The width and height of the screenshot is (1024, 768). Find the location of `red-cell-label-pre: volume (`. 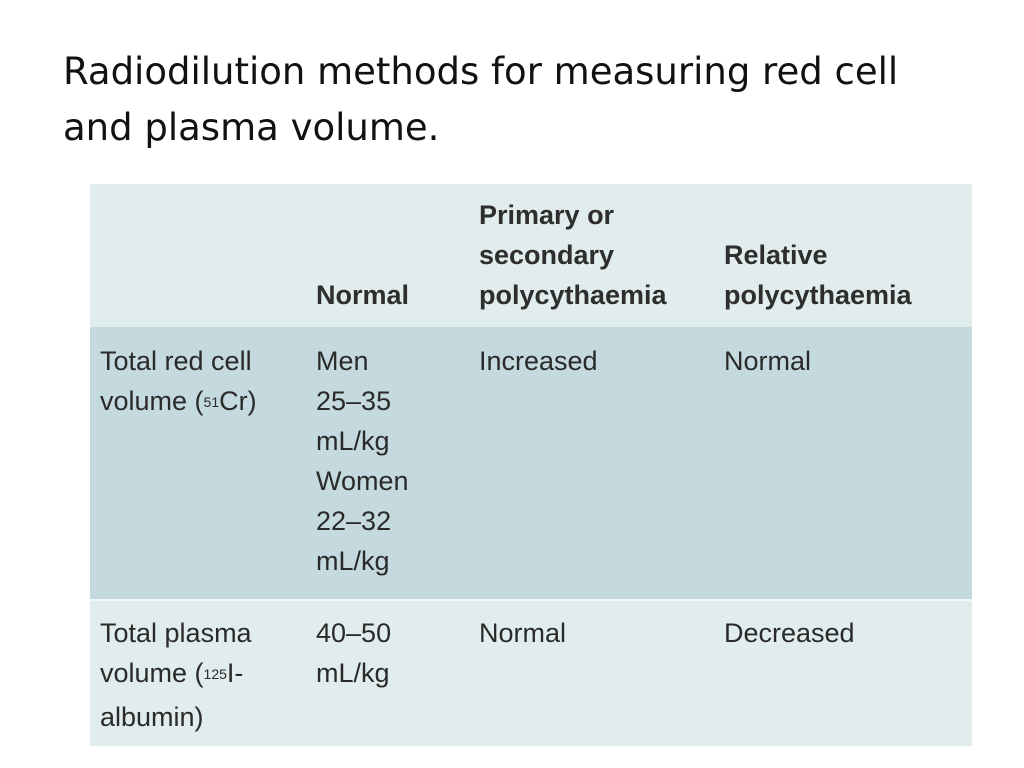

red-cell-label-pre: volume ( is located at coordinates (152, 401).